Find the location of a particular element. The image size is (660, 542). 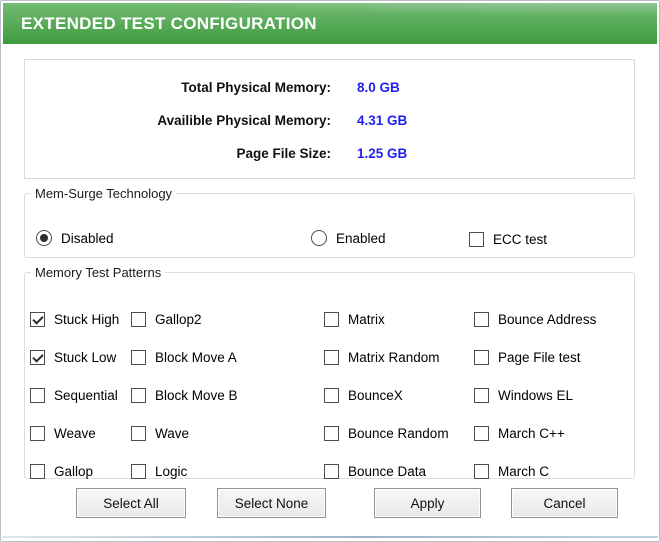

option-label: Page File test is located at coordinates (539, 357).